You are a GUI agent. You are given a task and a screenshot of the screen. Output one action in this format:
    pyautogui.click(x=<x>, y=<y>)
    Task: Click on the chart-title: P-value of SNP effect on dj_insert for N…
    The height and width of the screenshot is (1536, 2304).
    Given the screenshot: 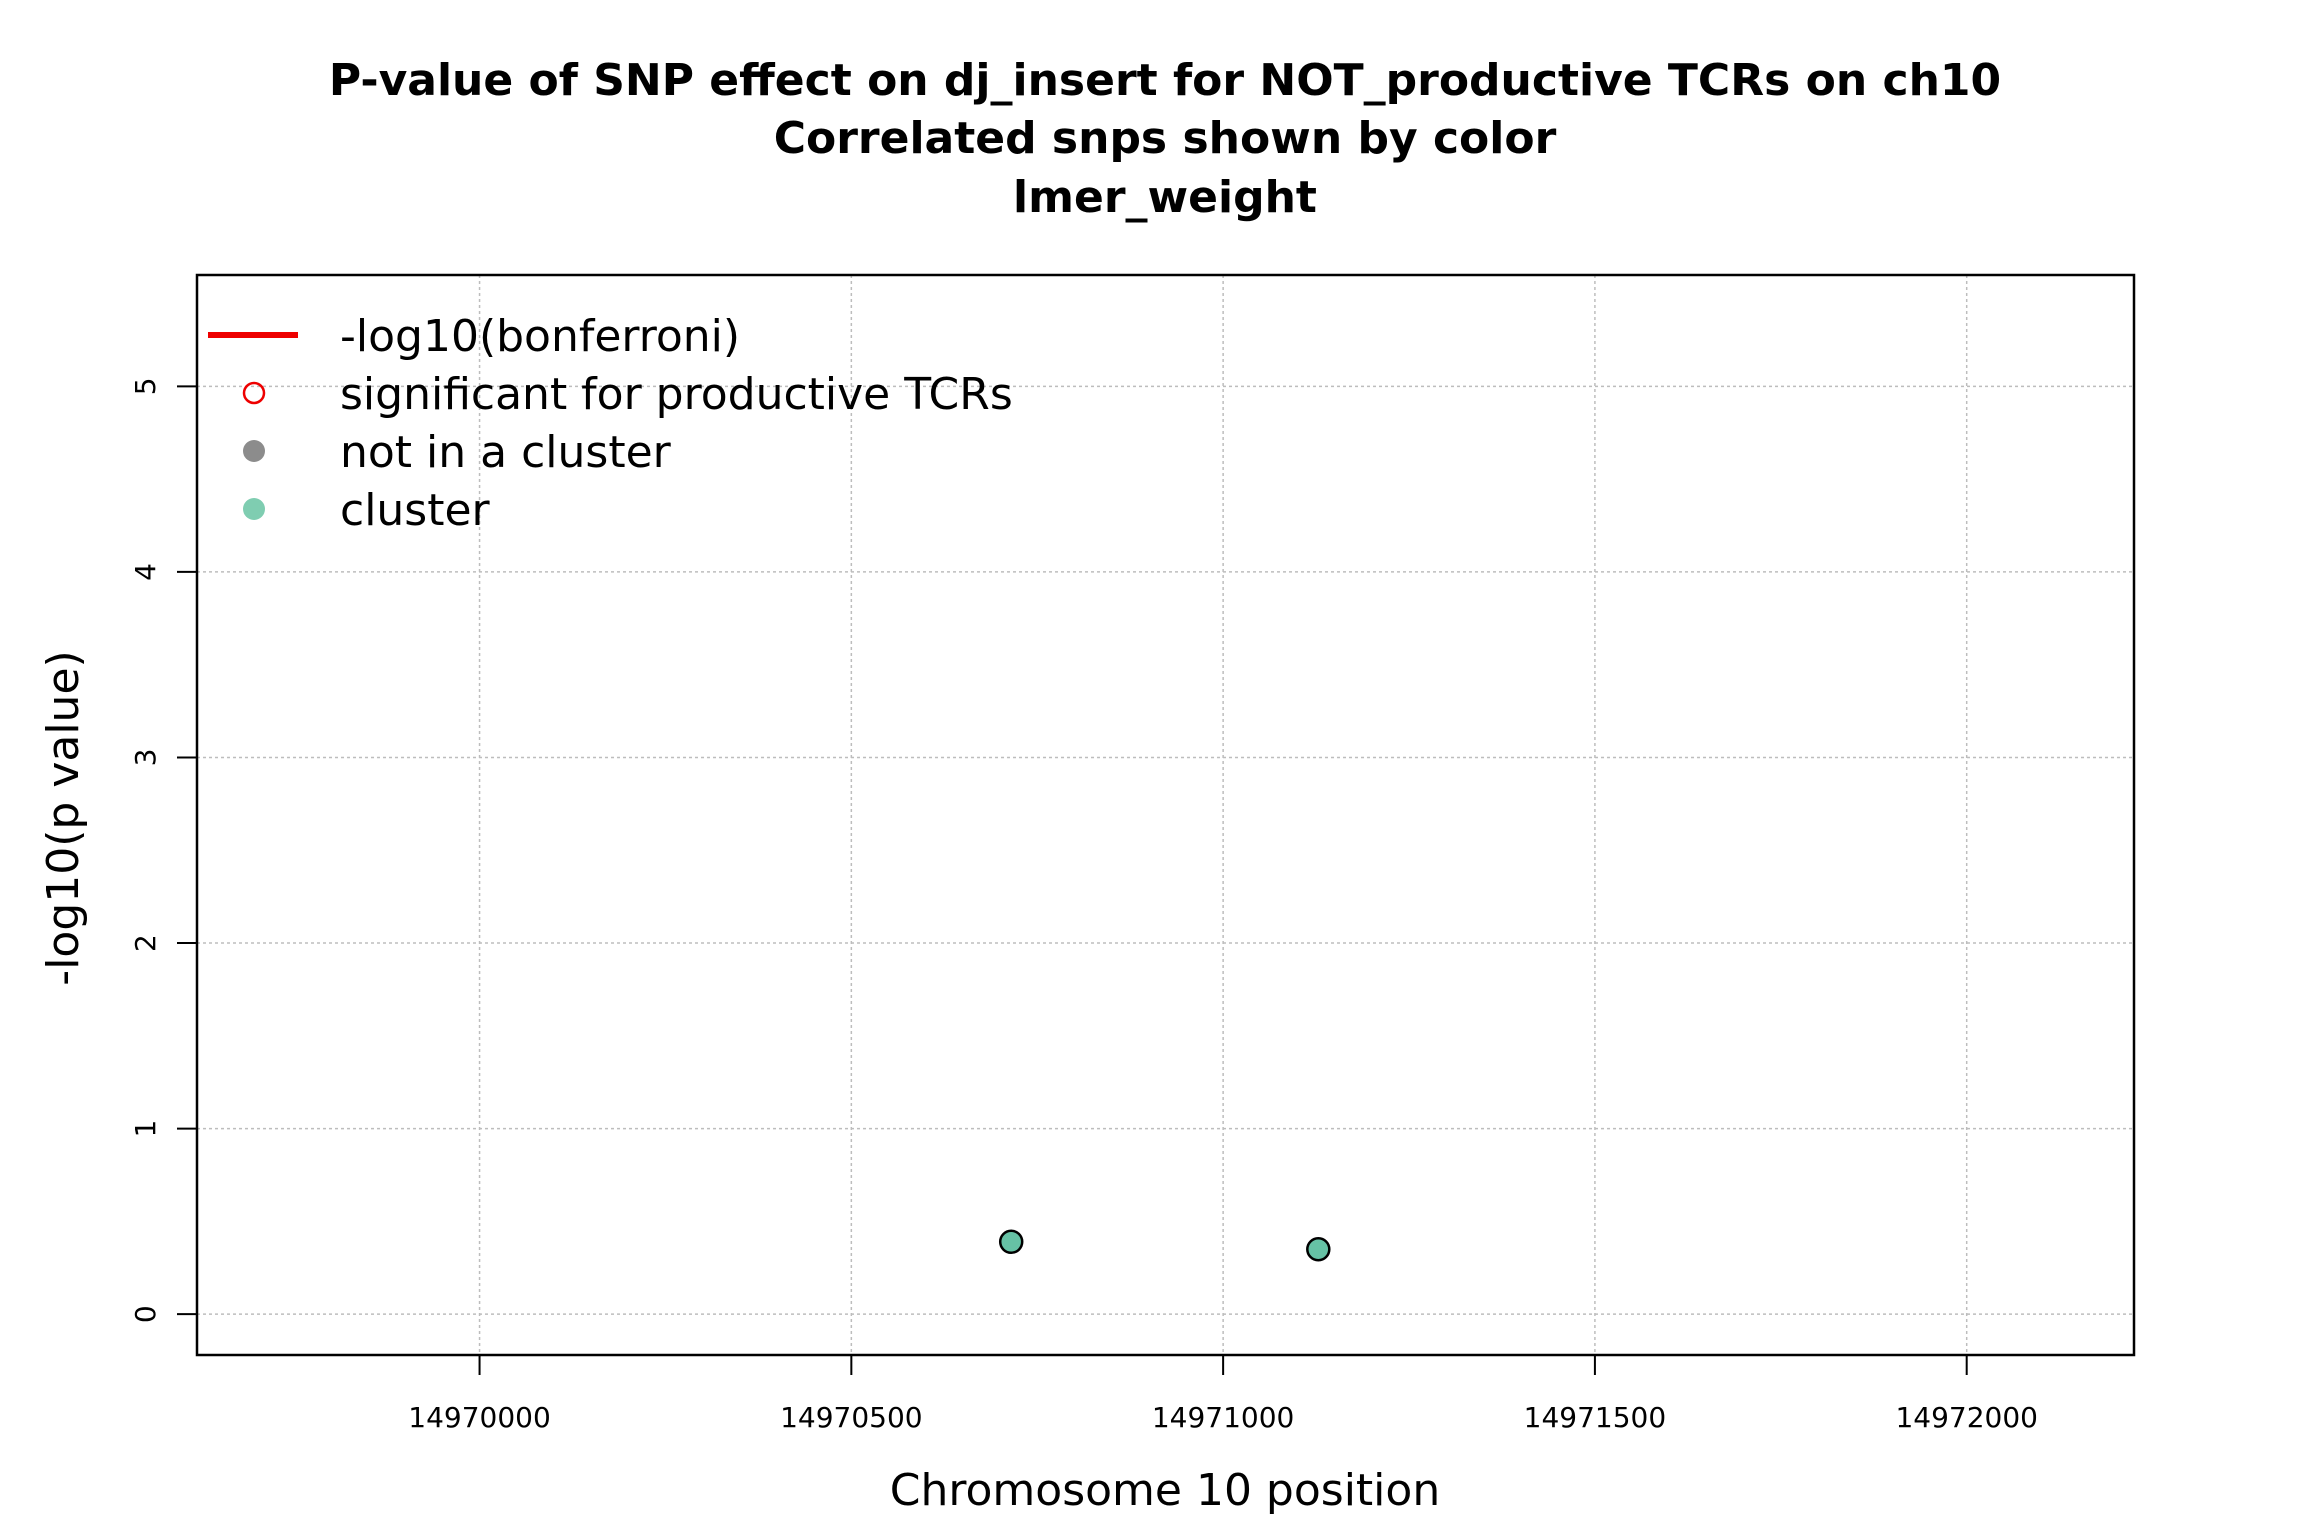 What is the action you would take?
    pyautogui.click(x=1165, y=139)
    